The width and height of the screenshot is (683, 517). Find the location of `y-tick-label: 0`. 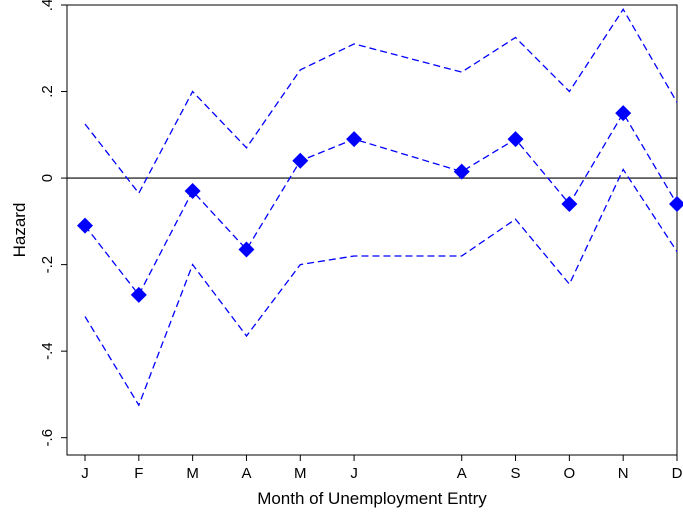

y-tick-label: 0 is located at coordinates (47, 178).